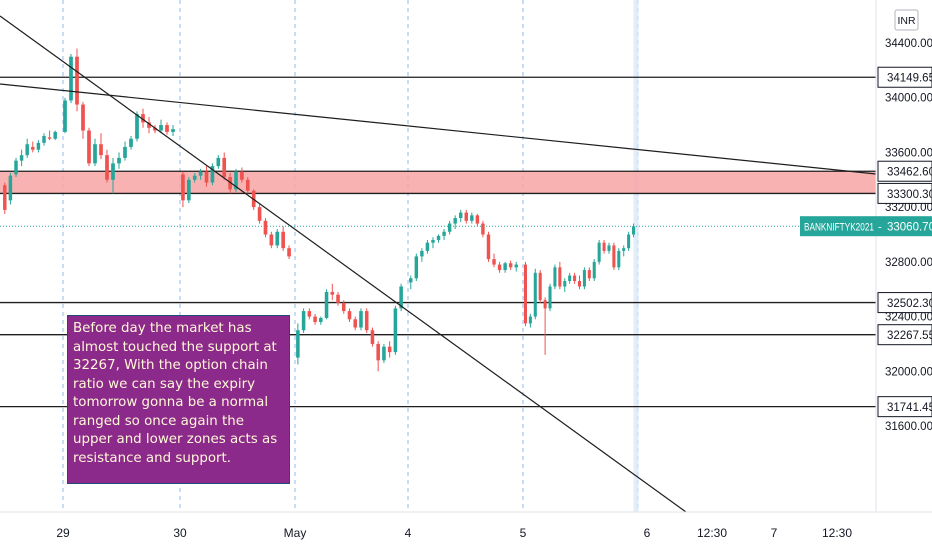 Image resolution: width=932 pixels, height=555 pixels. What do you see at coordinates (906, 20) in the screenshot?
I see `currency-badge` at bounding box center [906, 20].